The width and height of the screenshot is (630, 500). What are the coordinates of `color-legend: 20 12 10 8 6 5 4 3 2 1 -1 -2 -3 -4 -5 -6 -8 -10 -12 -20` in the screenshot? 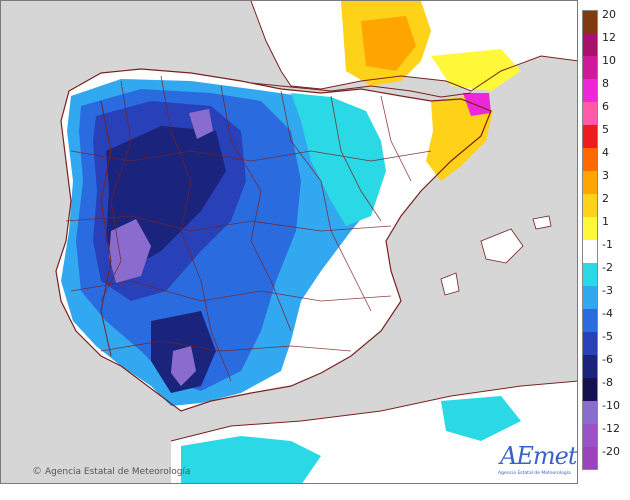 It's located at (605, 239).